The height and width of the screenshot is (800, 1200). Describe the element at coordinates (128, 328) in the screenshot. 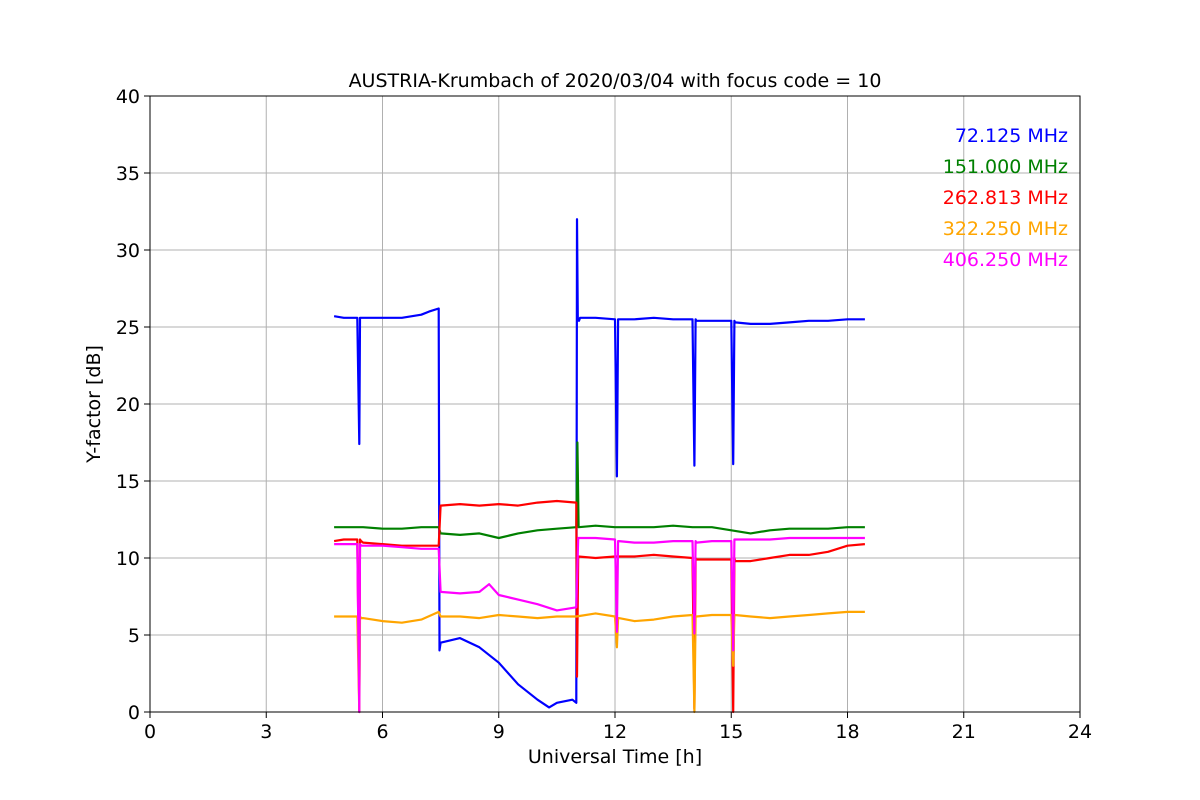

I see `y-tick-label: 25` at that location.